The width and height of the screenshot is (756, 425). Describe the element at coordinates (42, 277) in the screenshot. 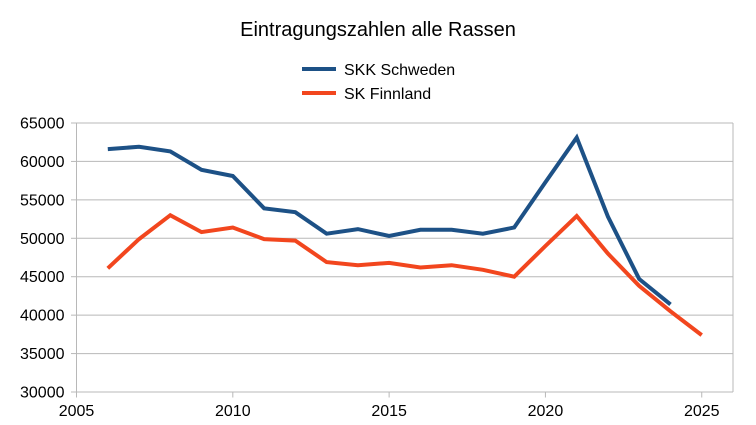

I see `y-axis-tick-label: 45000` at that location.